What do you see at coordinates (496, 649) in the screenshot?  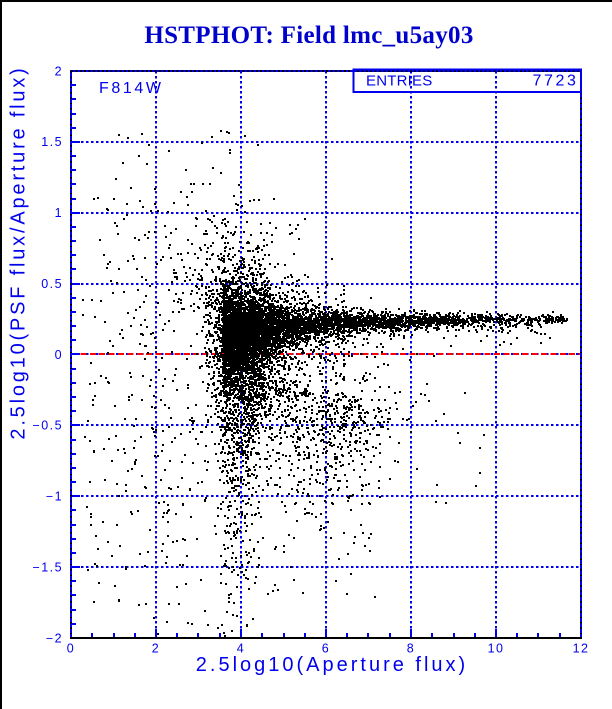 I see `svg-text: 10` at bounding box center [496, 649].